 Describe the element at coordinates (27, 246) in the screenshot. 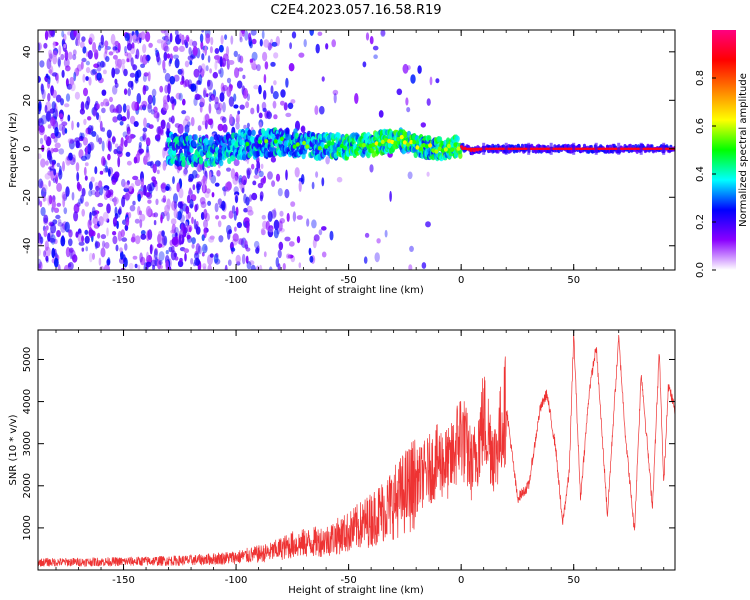

I see `y-tick-label: -40` at that location.